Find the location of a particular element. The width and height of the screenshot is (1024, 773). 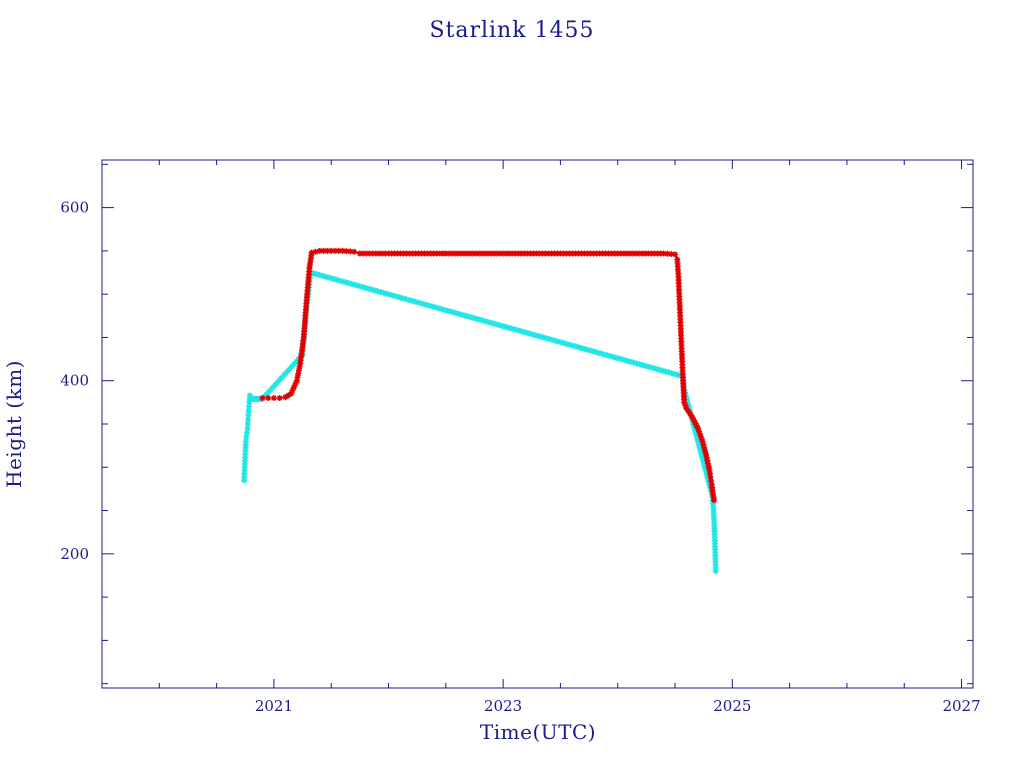

x-tick-label: 2023 is located at coordinates (503, 706).